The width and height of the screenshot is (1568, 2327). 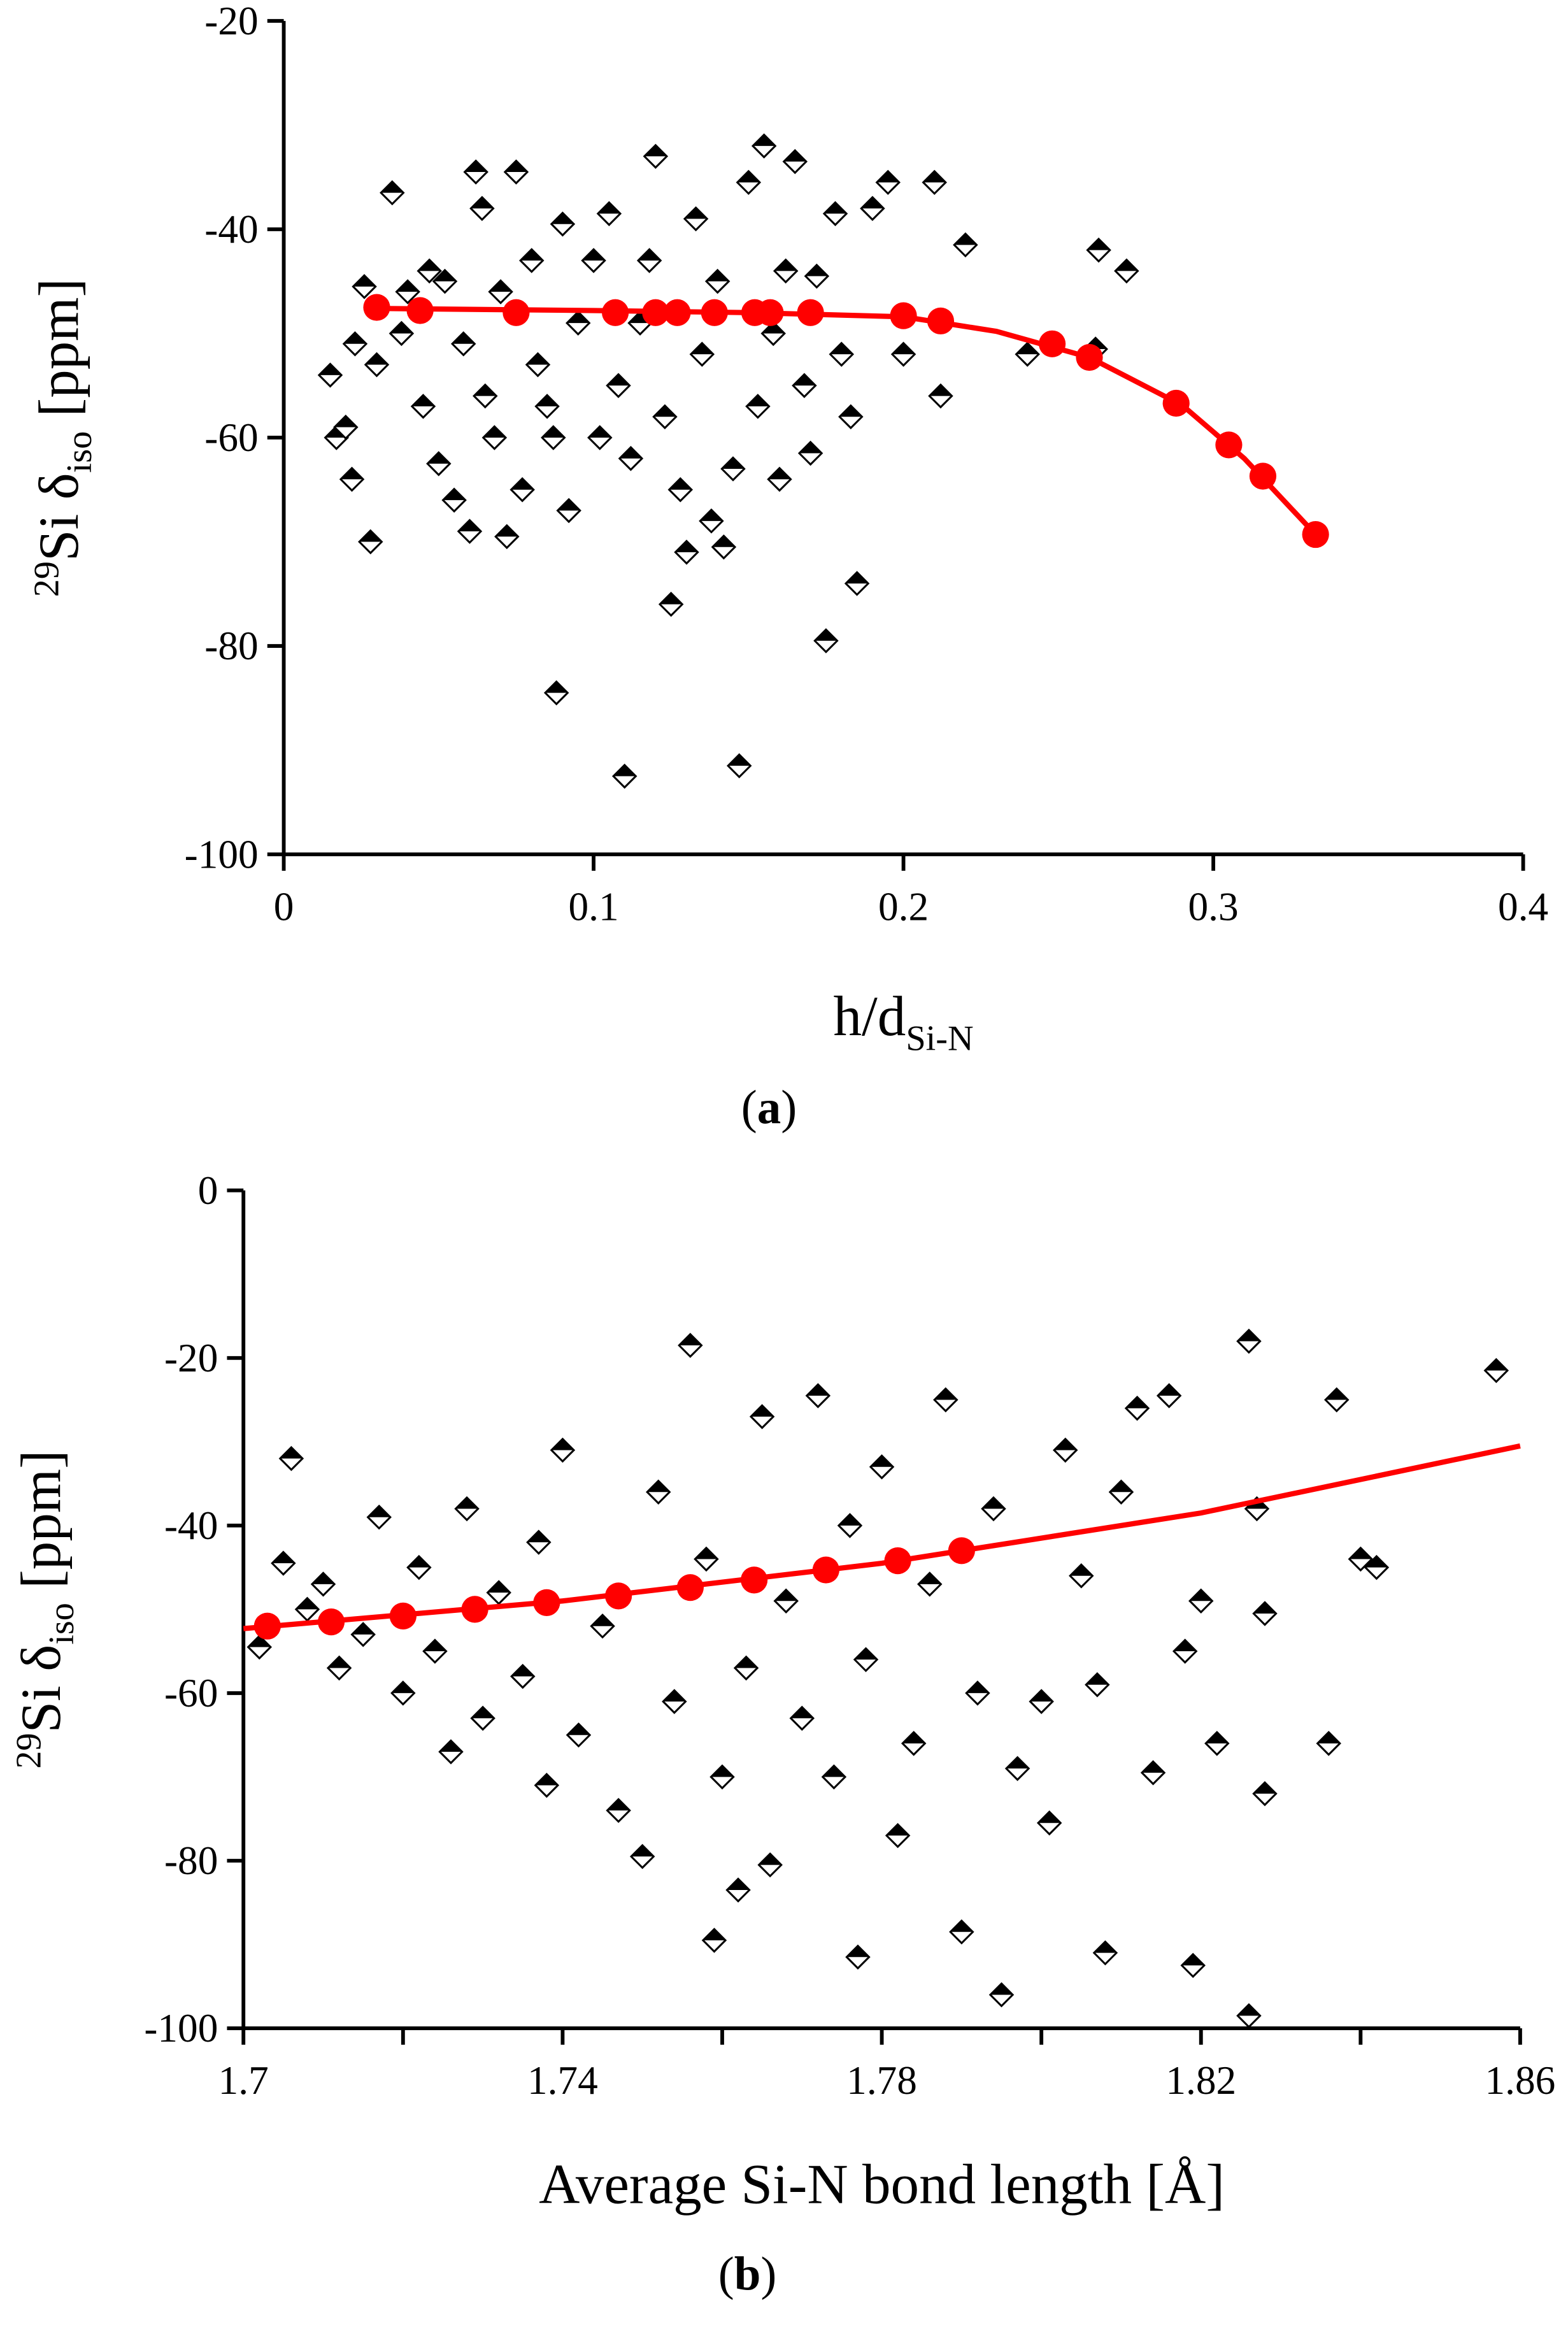 What do you see at coordinates (882, 2184) in the screenshot?
I see `x-label-part: Average Si-N bond length [Å]` at bounding box center [882, 2184].